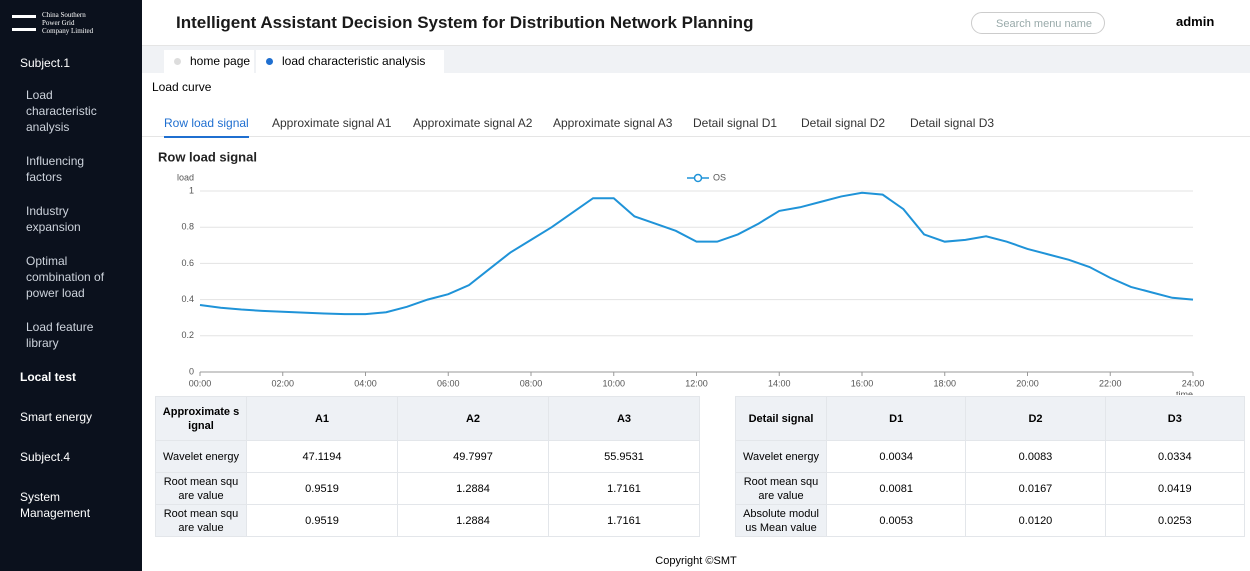 Image resolution: width=1250 pixels, height=571 pixels. I want to click on cell: 0.0419, so click(1175, 488).